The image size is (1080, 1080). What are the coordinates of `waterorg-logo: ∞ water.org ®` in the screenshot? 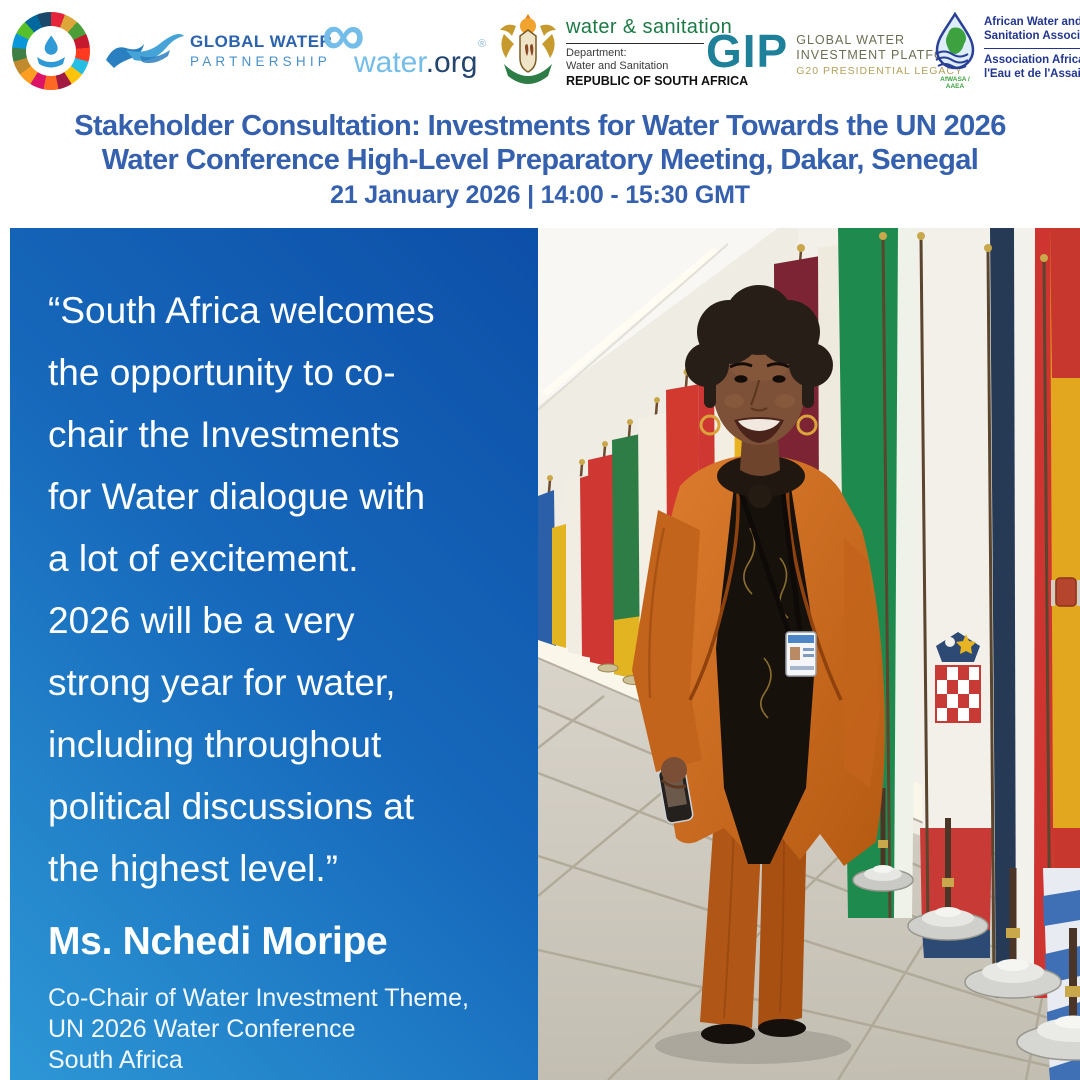 It's located at (404, 43).